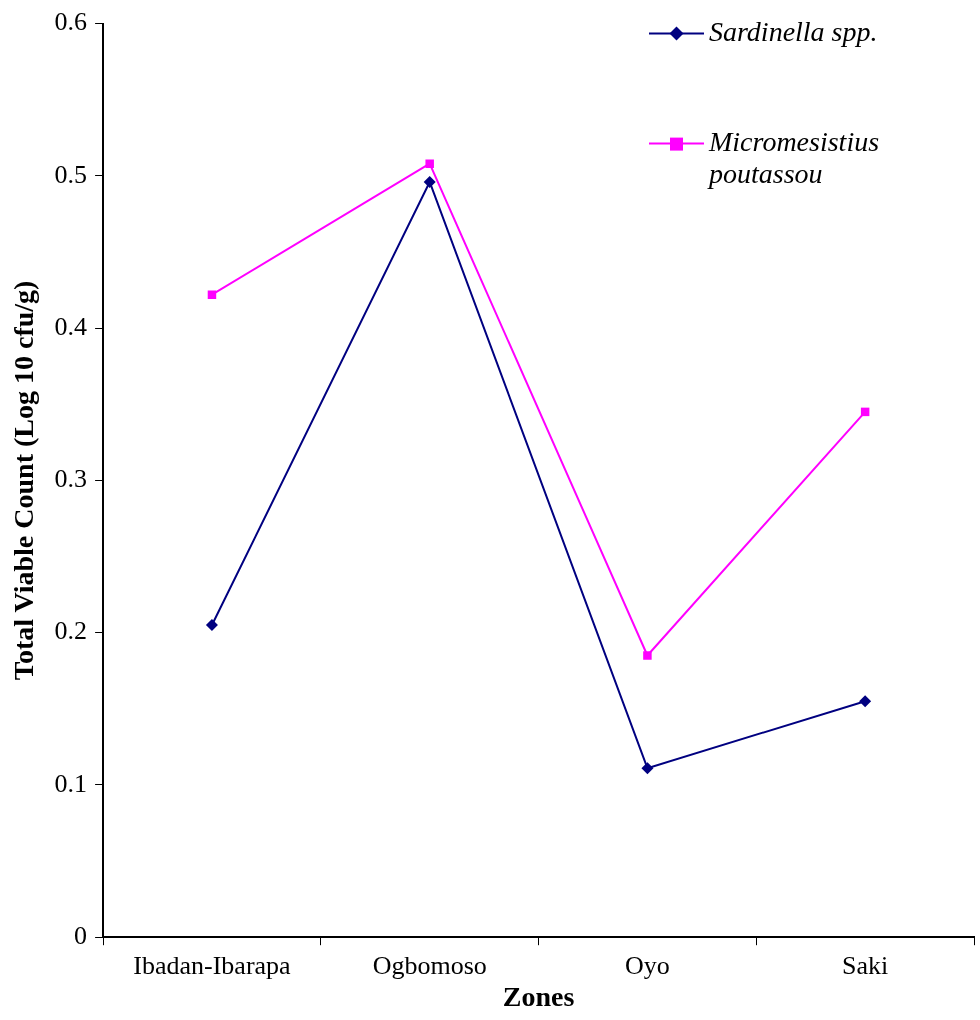 Image resolution: width=980 pixels, height=1020 pixels. I want to click on y-tick-label: 0.1, so click(71, 783).